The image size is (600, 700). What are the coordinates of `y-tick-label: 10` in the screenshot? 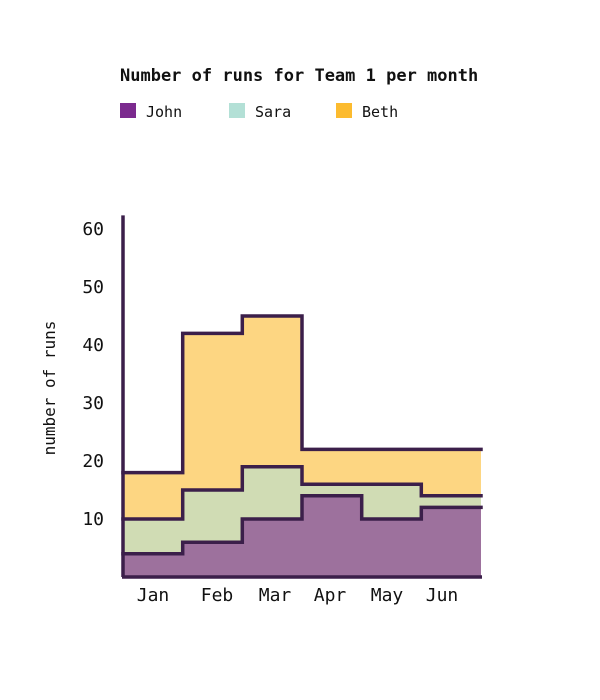 It's located at (93, 519).